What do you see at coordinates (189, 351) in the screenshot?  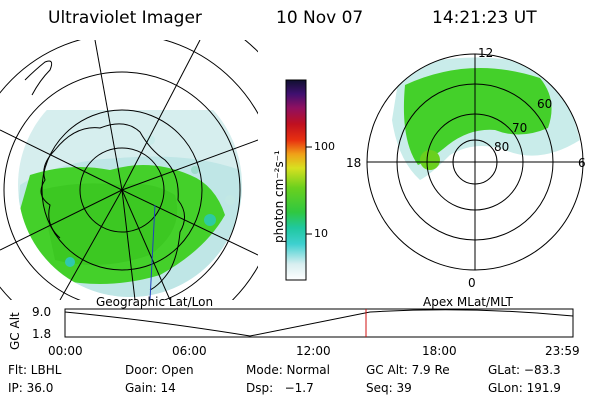 I see `alt-xtick-0600: 06:00` at bounding box center [189, 351].